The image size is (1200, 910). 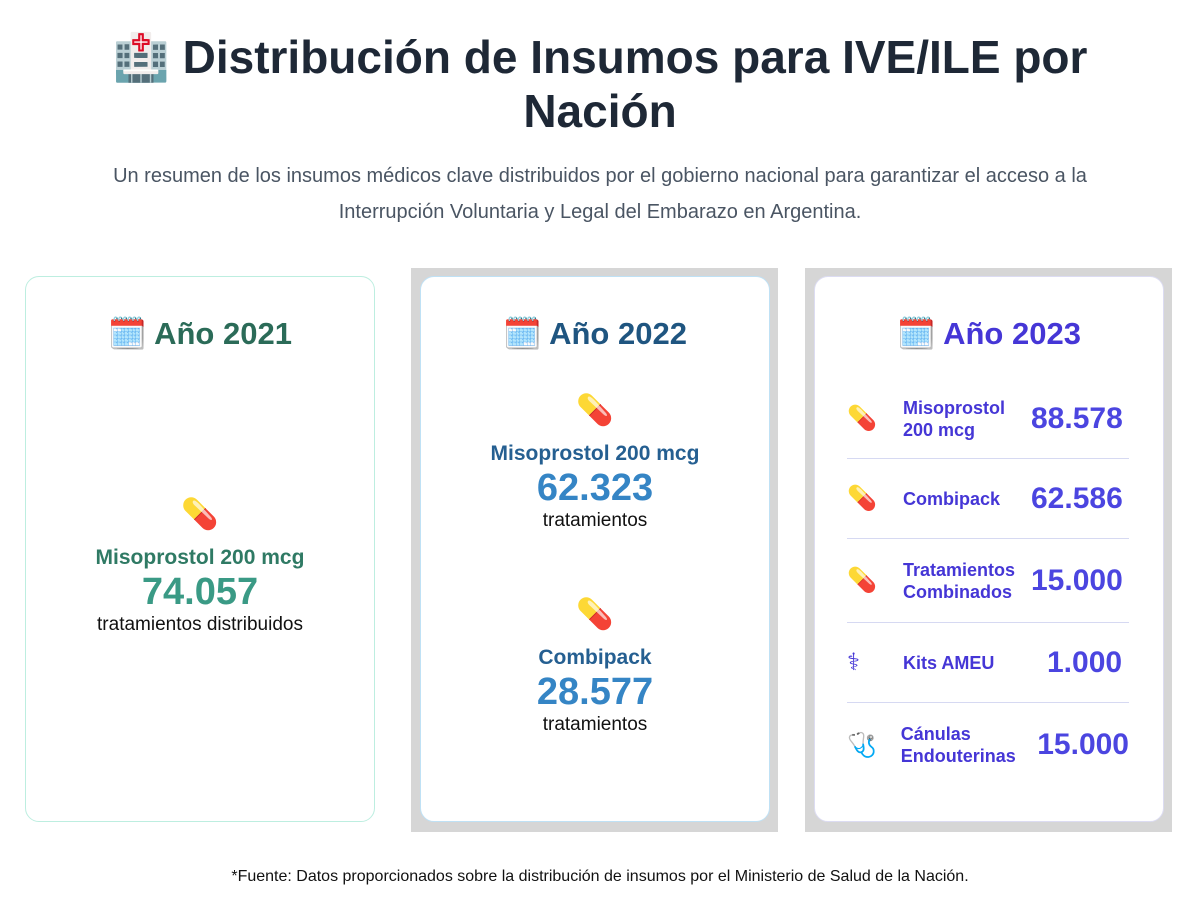 What do you see at coordinates (595, 488) in the screenshot?
I see `item-value: 62.323` at bounding box center [595, 488].